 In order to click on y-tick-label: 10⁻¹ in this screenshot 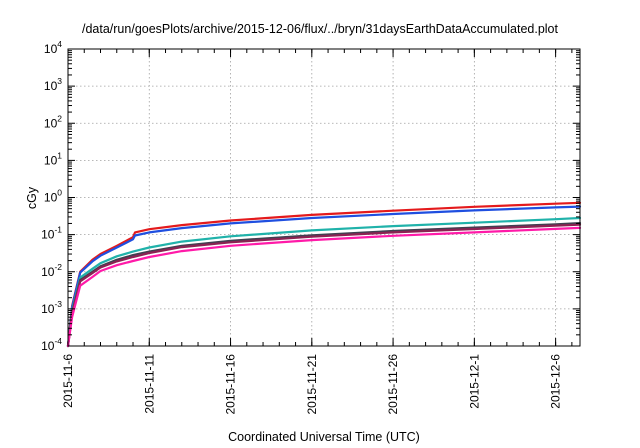, I will do `click(51, 233)`.